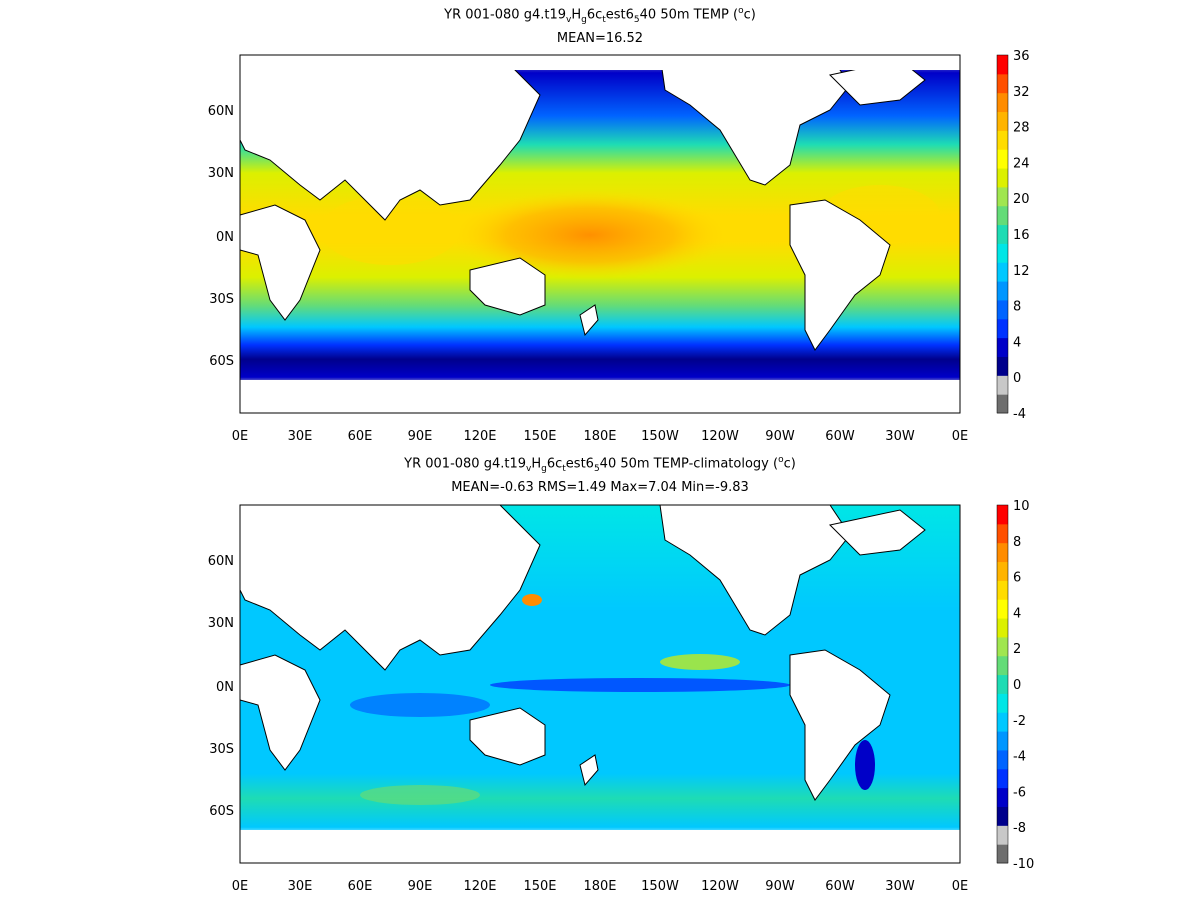 Image resolution: width=1200 pixels, height=900 pixels. What do you see at coordinates (1021, 199) in the screenshot?
I see `colorbar-tick-label: 20` at bounding box center [1021, 199].